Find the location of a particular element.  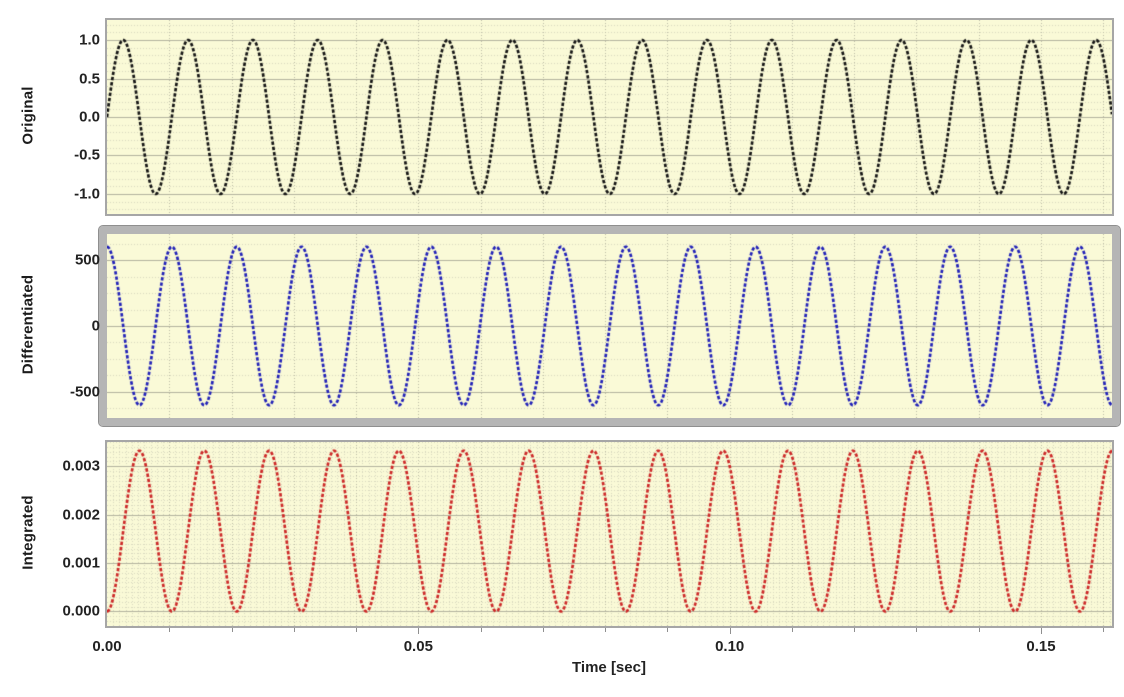

differentiated-axis-title: Differentiated is located at coordinates (28, 324).